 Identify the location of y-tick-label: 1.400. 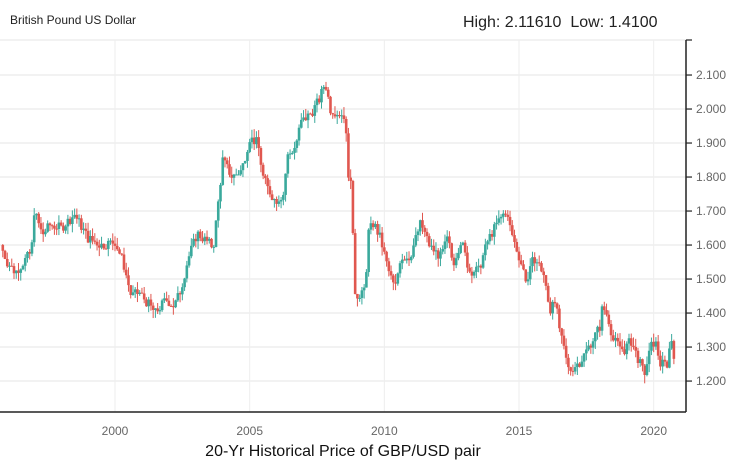
(711, 313).